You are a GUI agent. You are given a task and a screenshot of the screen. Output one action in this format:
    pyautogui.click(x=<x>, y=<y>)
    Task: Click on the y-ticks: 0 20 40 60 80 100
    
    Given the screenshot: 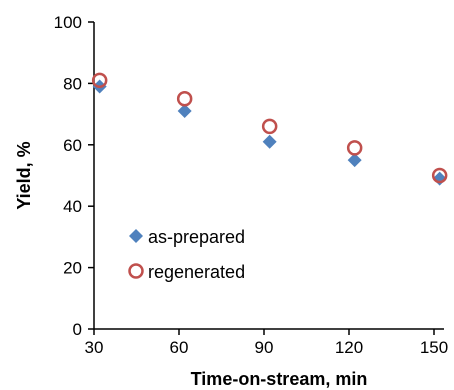 What is the action you would take?
    pyautogui.click(x=74, y=176)
    